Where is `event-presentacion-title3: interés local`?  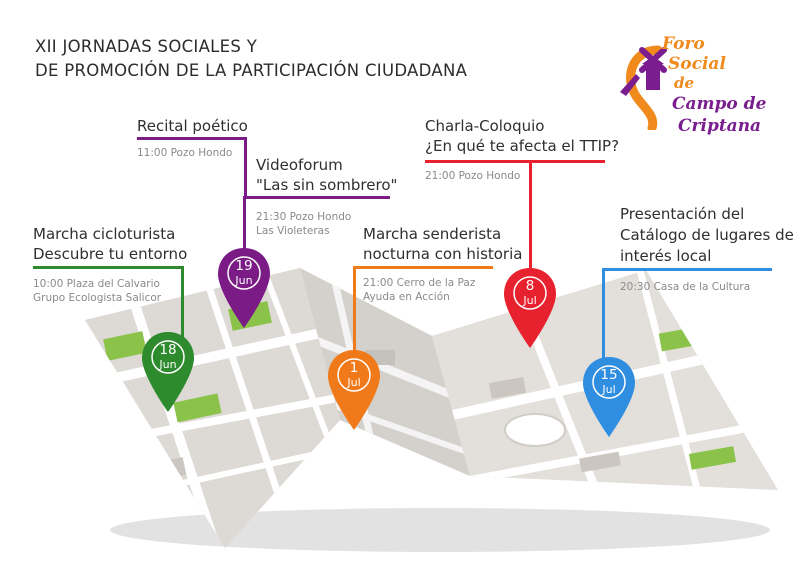
event-presentacion-title3: interés local is located at coordinates (666, 256).